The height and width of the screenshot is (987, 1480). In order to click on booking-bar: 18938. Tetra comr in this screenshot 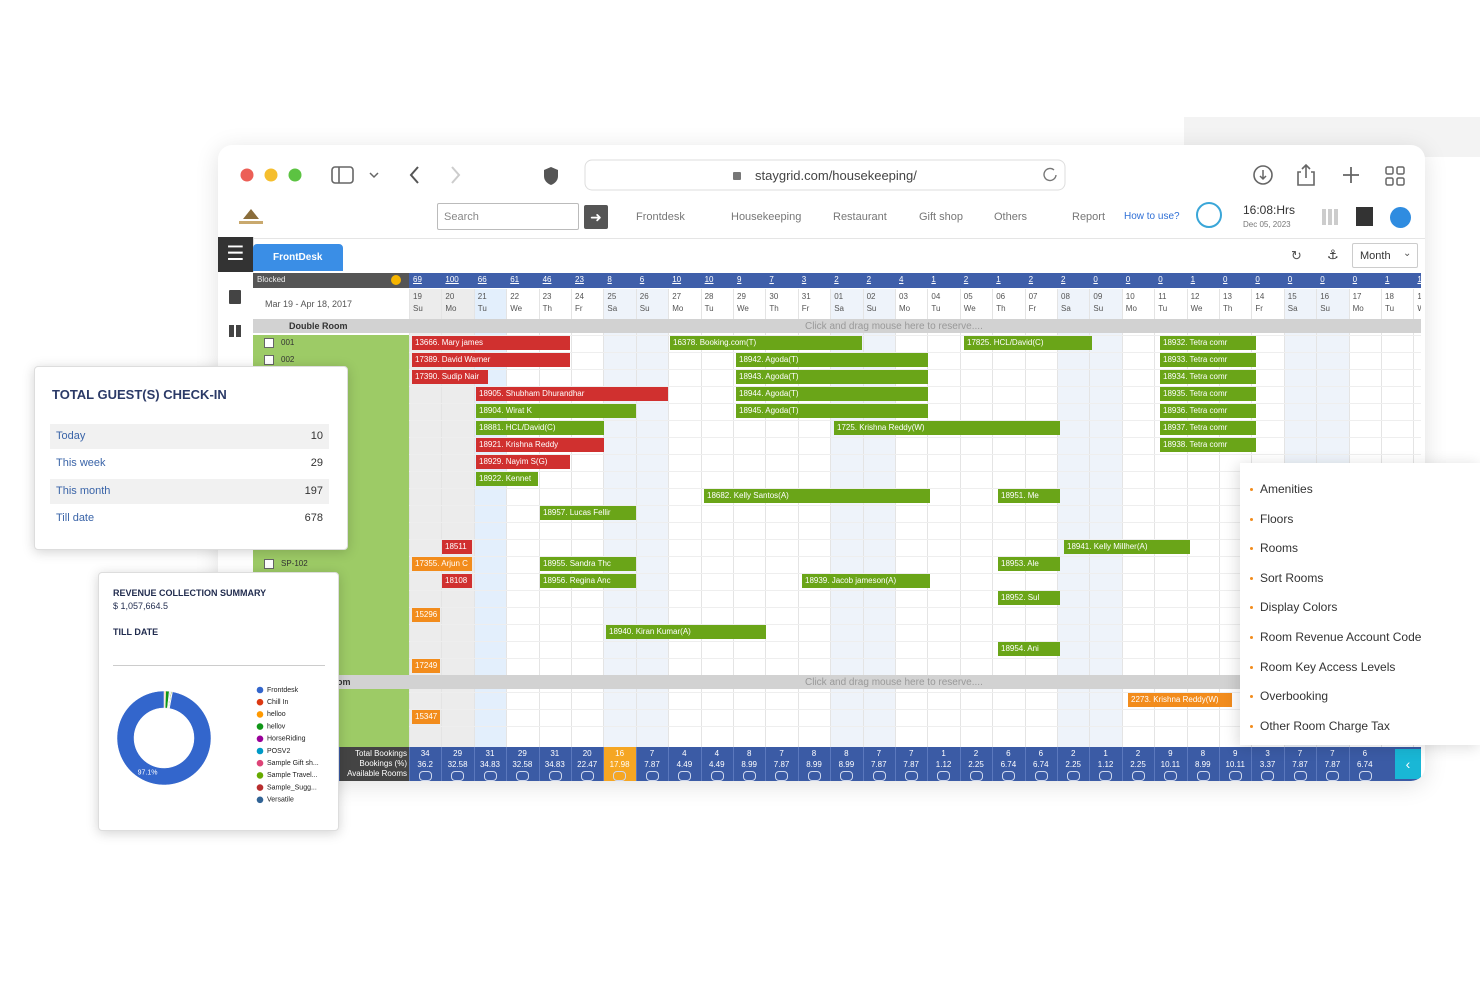, I will do `click(1208, 445)`.